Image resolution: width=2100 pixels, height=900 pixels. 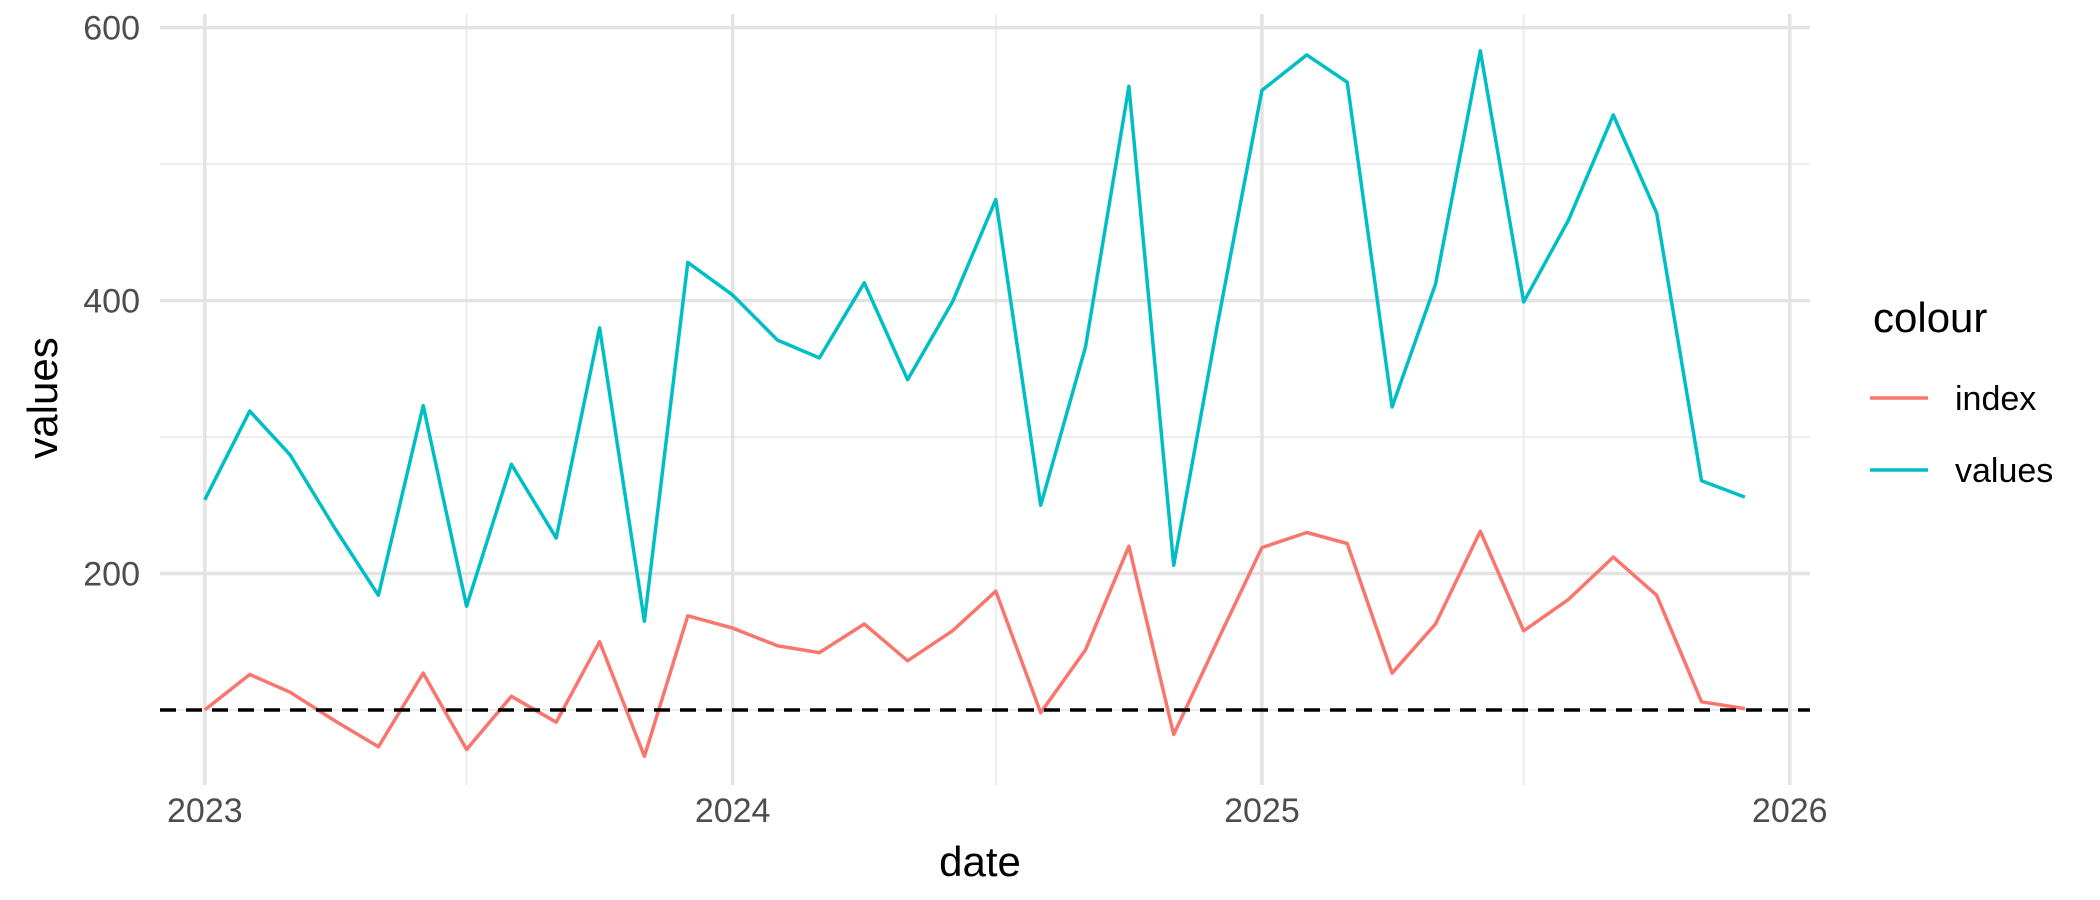 What do you see at coordinates (1995, 399) in the screenshot?
I see `legend-label-index: index` at bounding box center [1995, 399].